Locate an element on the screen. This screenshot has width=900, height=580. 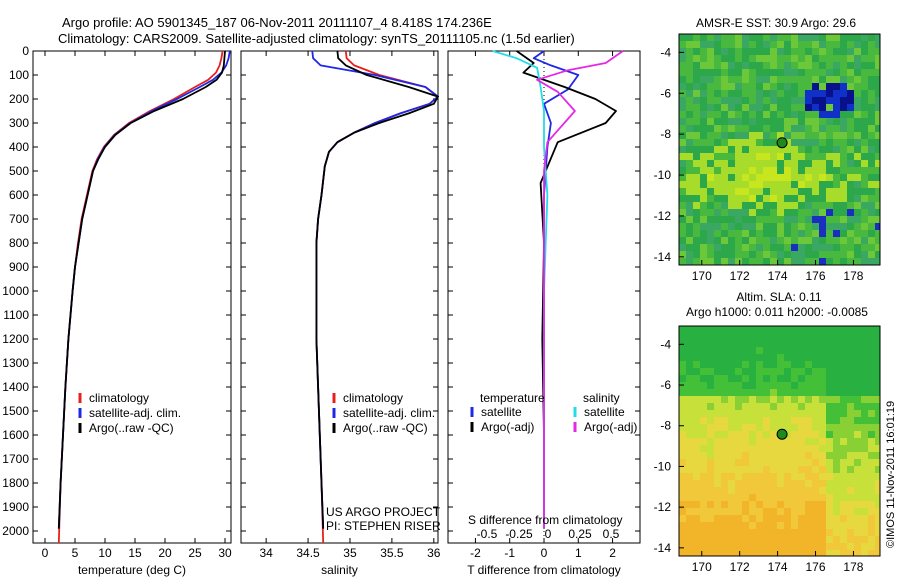
map-subtitle: Argo h1000: 0.011 h2000: -0.0085 is located at coordinates (777, 312).